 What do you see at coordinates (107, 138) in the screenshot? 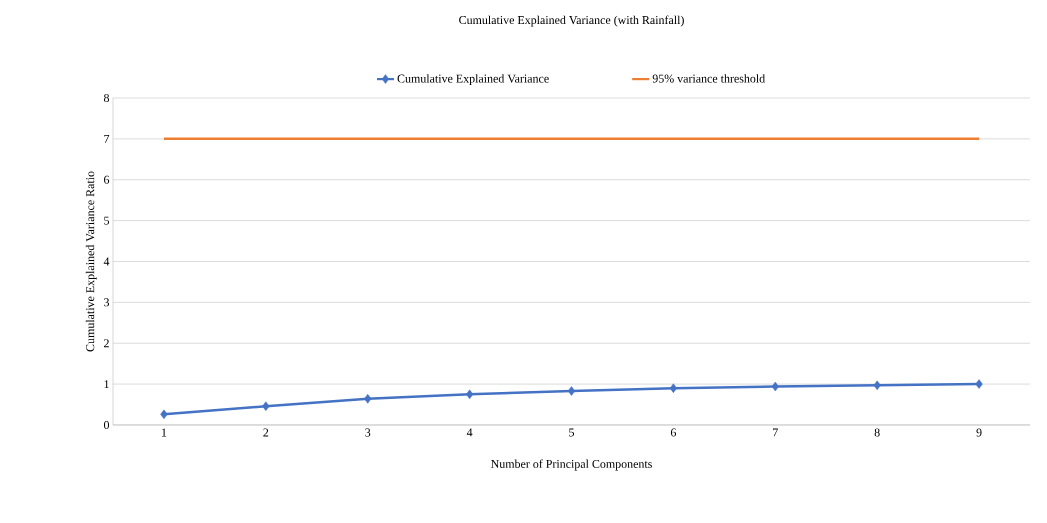
I see `y-tick-label: 7` at bounding box center [107, 138].